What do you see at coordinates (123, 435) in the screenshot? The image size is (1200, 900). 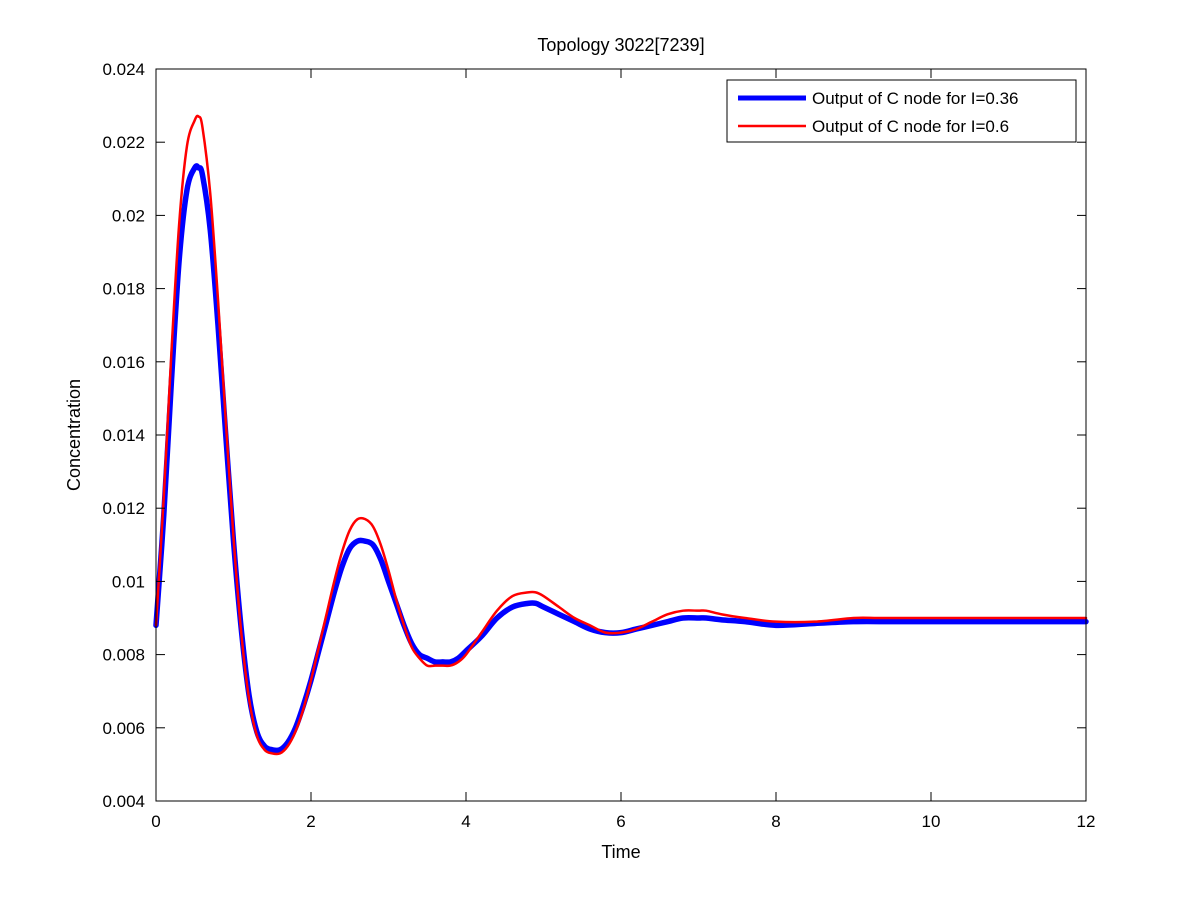 I see `y-tick-label: 0.014` at bounding box center [123, 435].